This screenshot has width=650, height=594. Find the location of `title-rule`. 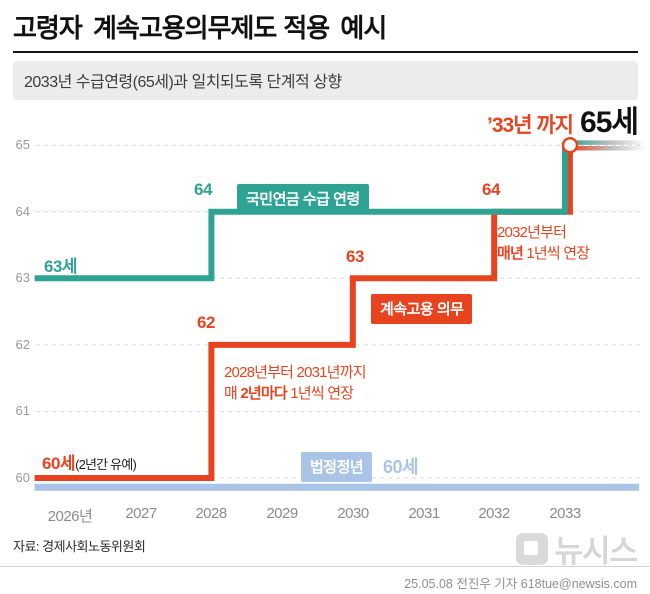

title-rule is located at coordinates (325, 52).